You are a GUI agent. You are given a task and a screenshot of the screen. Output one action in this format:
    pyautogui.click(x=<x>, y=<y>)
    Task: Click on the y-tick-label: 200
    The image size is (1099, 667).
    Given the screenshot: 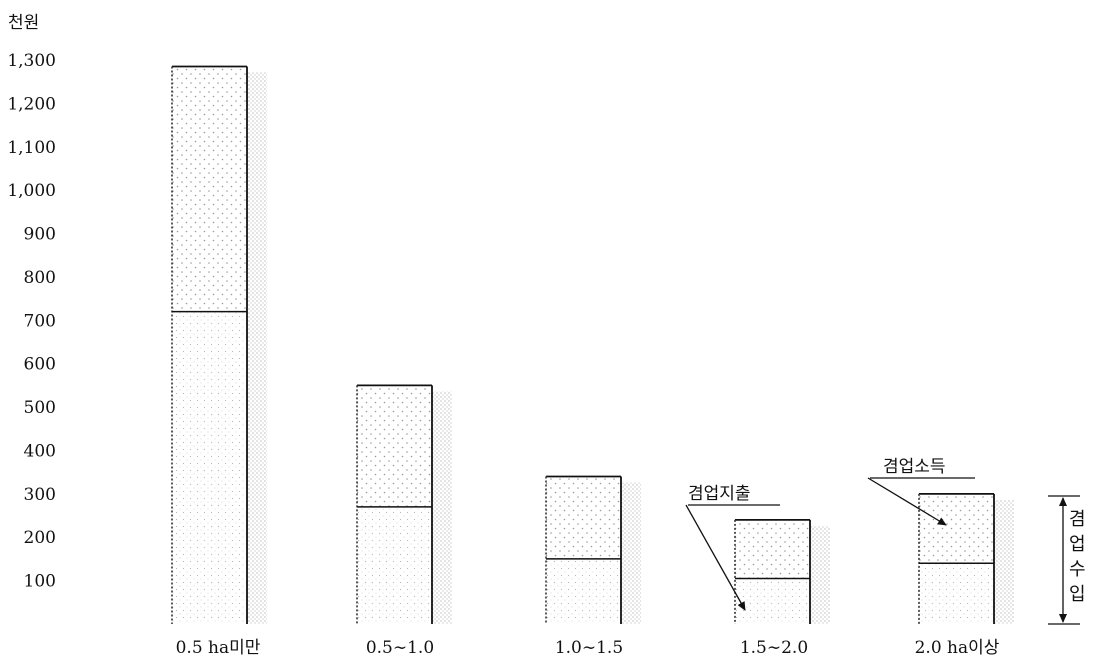 What is the action you would take?
    pyautogui.click(x=40, y=538)
    